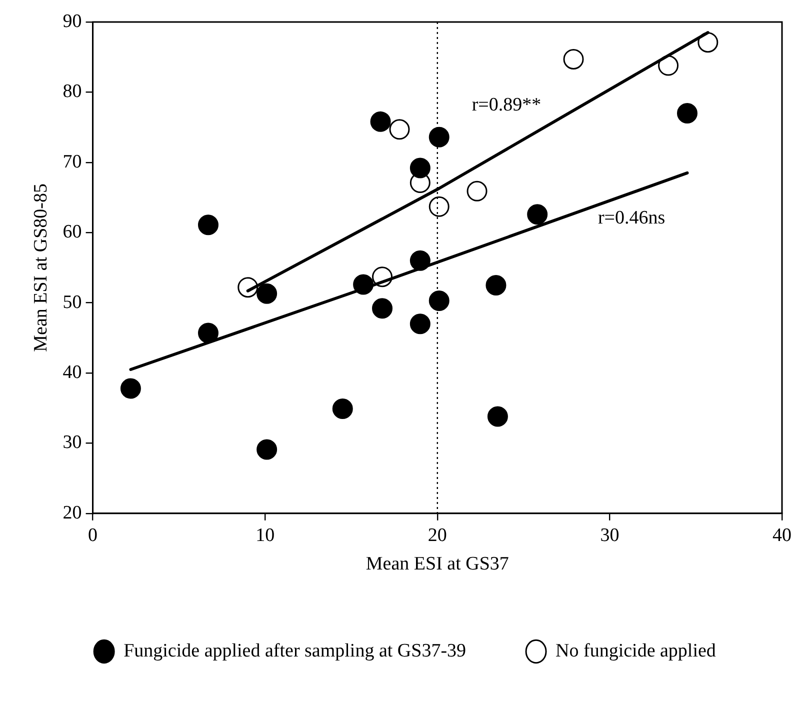 The height and width of the screenshot is (721, 804). Describe the element at coordinates (782, 535) in the screenshot. I see `x-tick-label: 40` at that location.